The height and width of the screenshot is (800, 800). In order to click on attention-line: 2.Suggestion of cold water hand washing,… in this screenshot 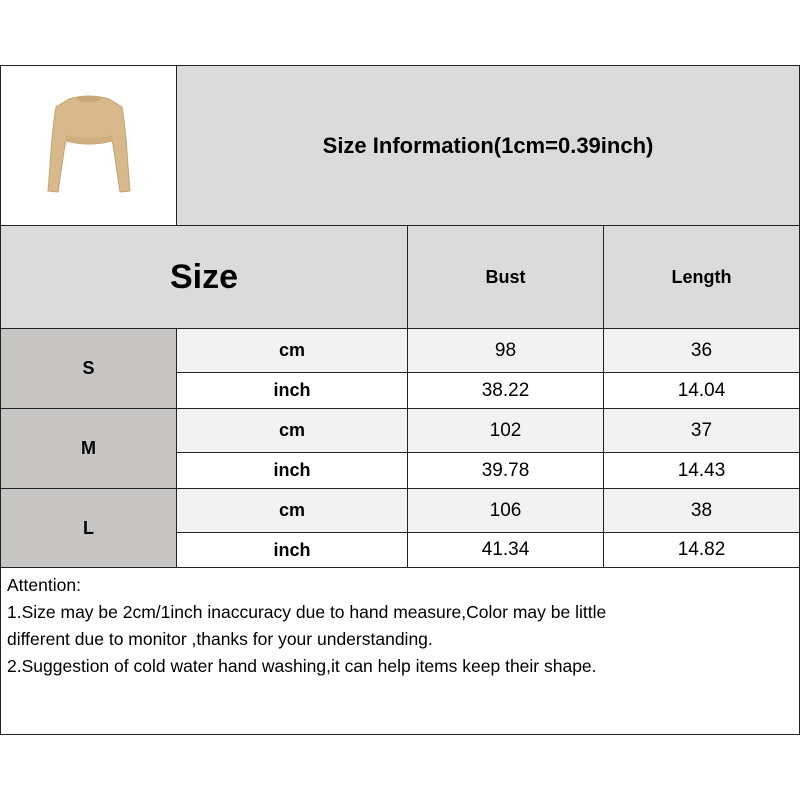, I will do `click(302, 666)`.